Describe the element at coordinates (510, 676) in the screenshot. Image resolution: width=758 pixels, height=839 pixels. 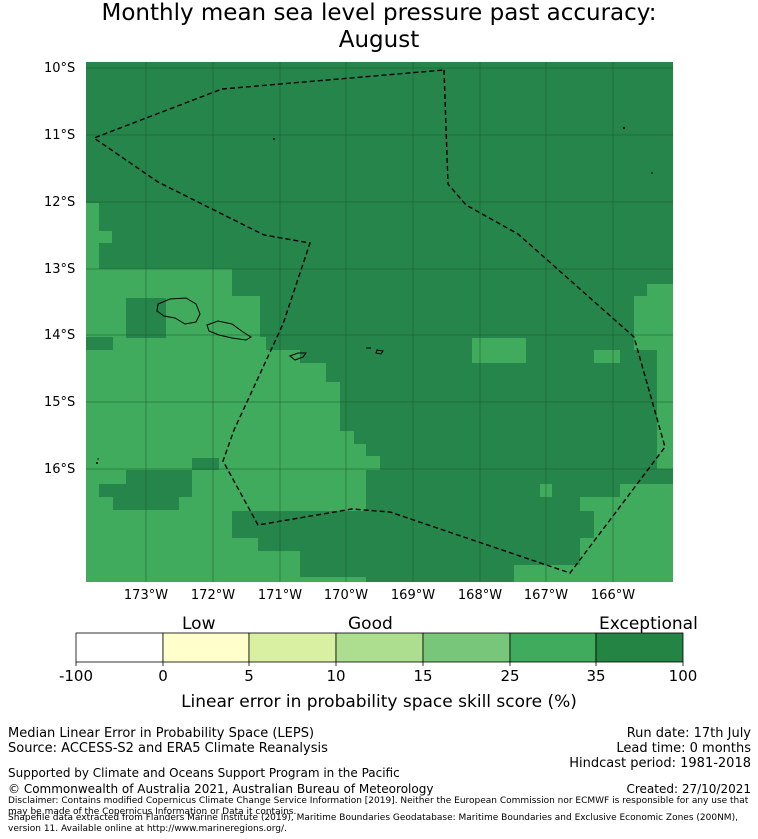
I see `colorbar-tick: 25` at that location.